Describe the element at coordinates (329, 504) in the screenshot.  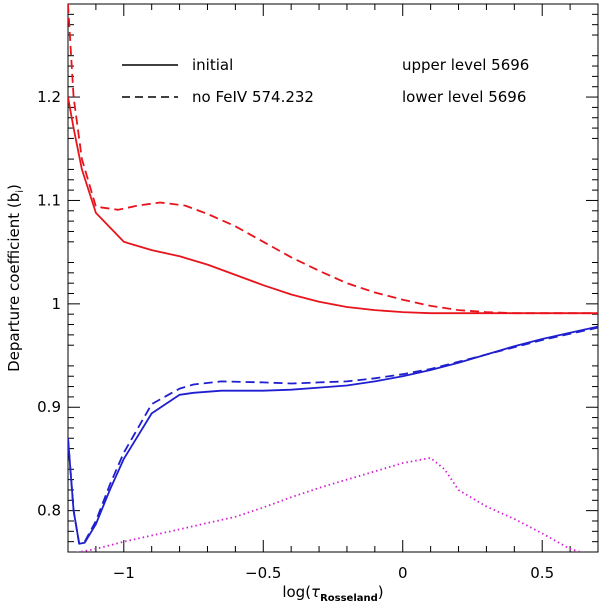
I see `series-dotted` at that location.